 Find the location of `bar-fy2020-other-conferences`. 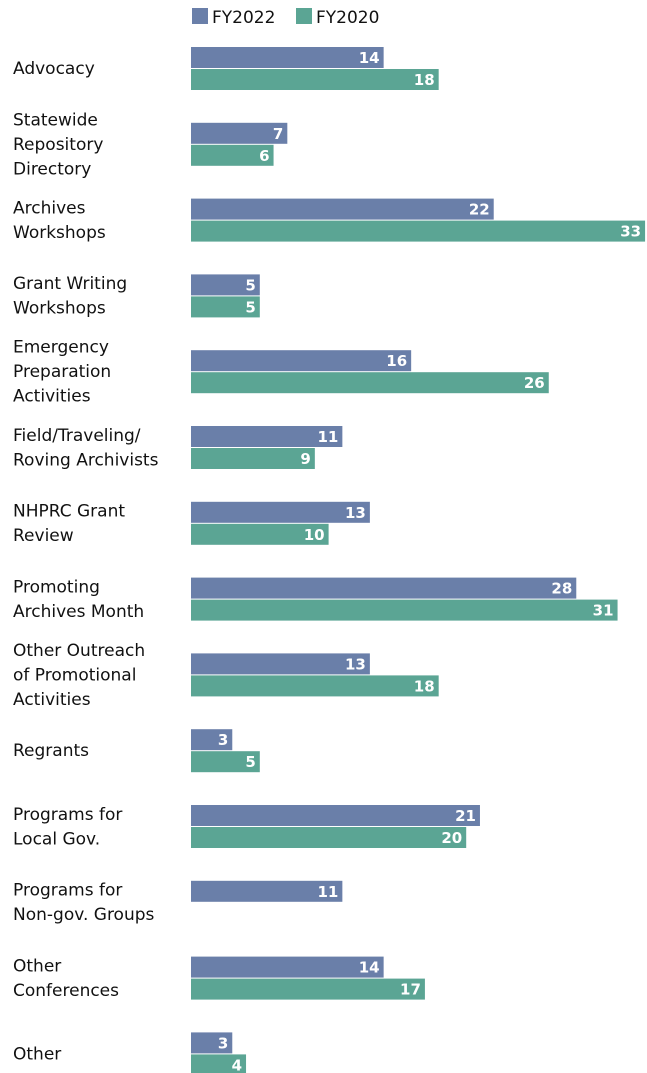

bar-fy2020-other-conferences is located at coordinates (308, 989).